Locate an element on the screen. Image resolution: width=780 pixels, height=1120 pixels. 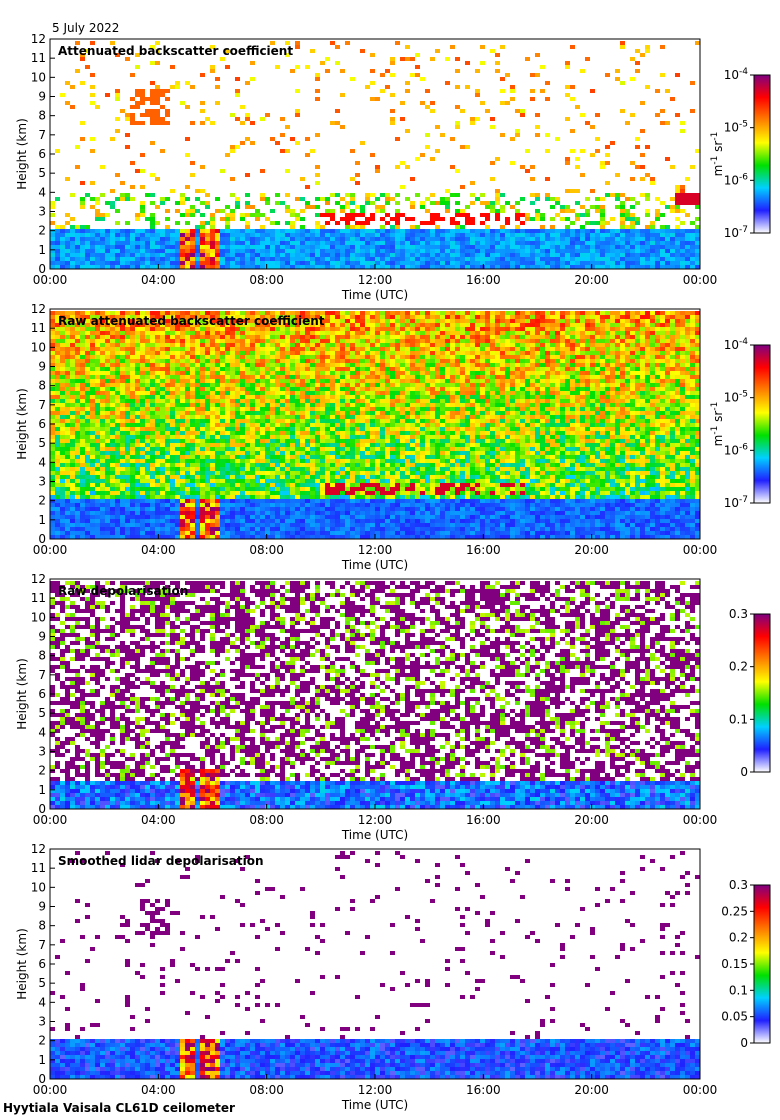
colorbar: 0 0.05 0.1 0.15 0.2 0.25 0.3 is located at coordinates (746, 964).